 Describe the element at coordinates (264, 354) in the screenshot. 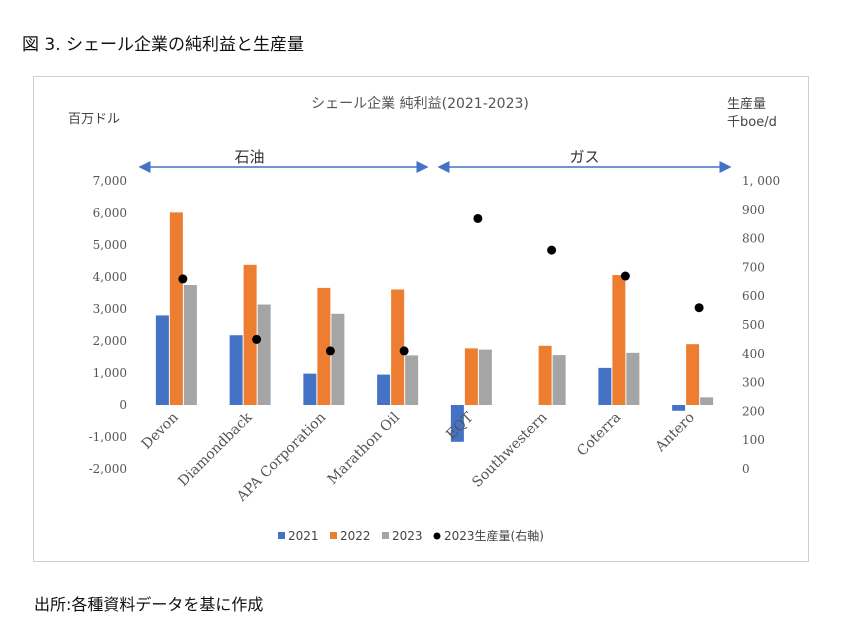

I see `bar-2023-diamondback` at that location.